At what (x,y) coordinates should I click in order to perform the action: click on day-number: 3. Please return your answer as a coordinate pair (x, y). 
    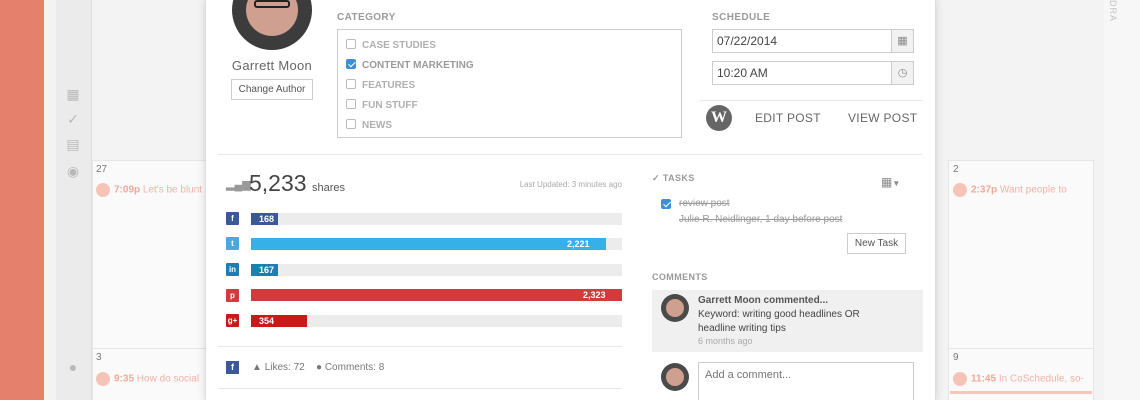
    Looking at the image, I should click on (99, 357).